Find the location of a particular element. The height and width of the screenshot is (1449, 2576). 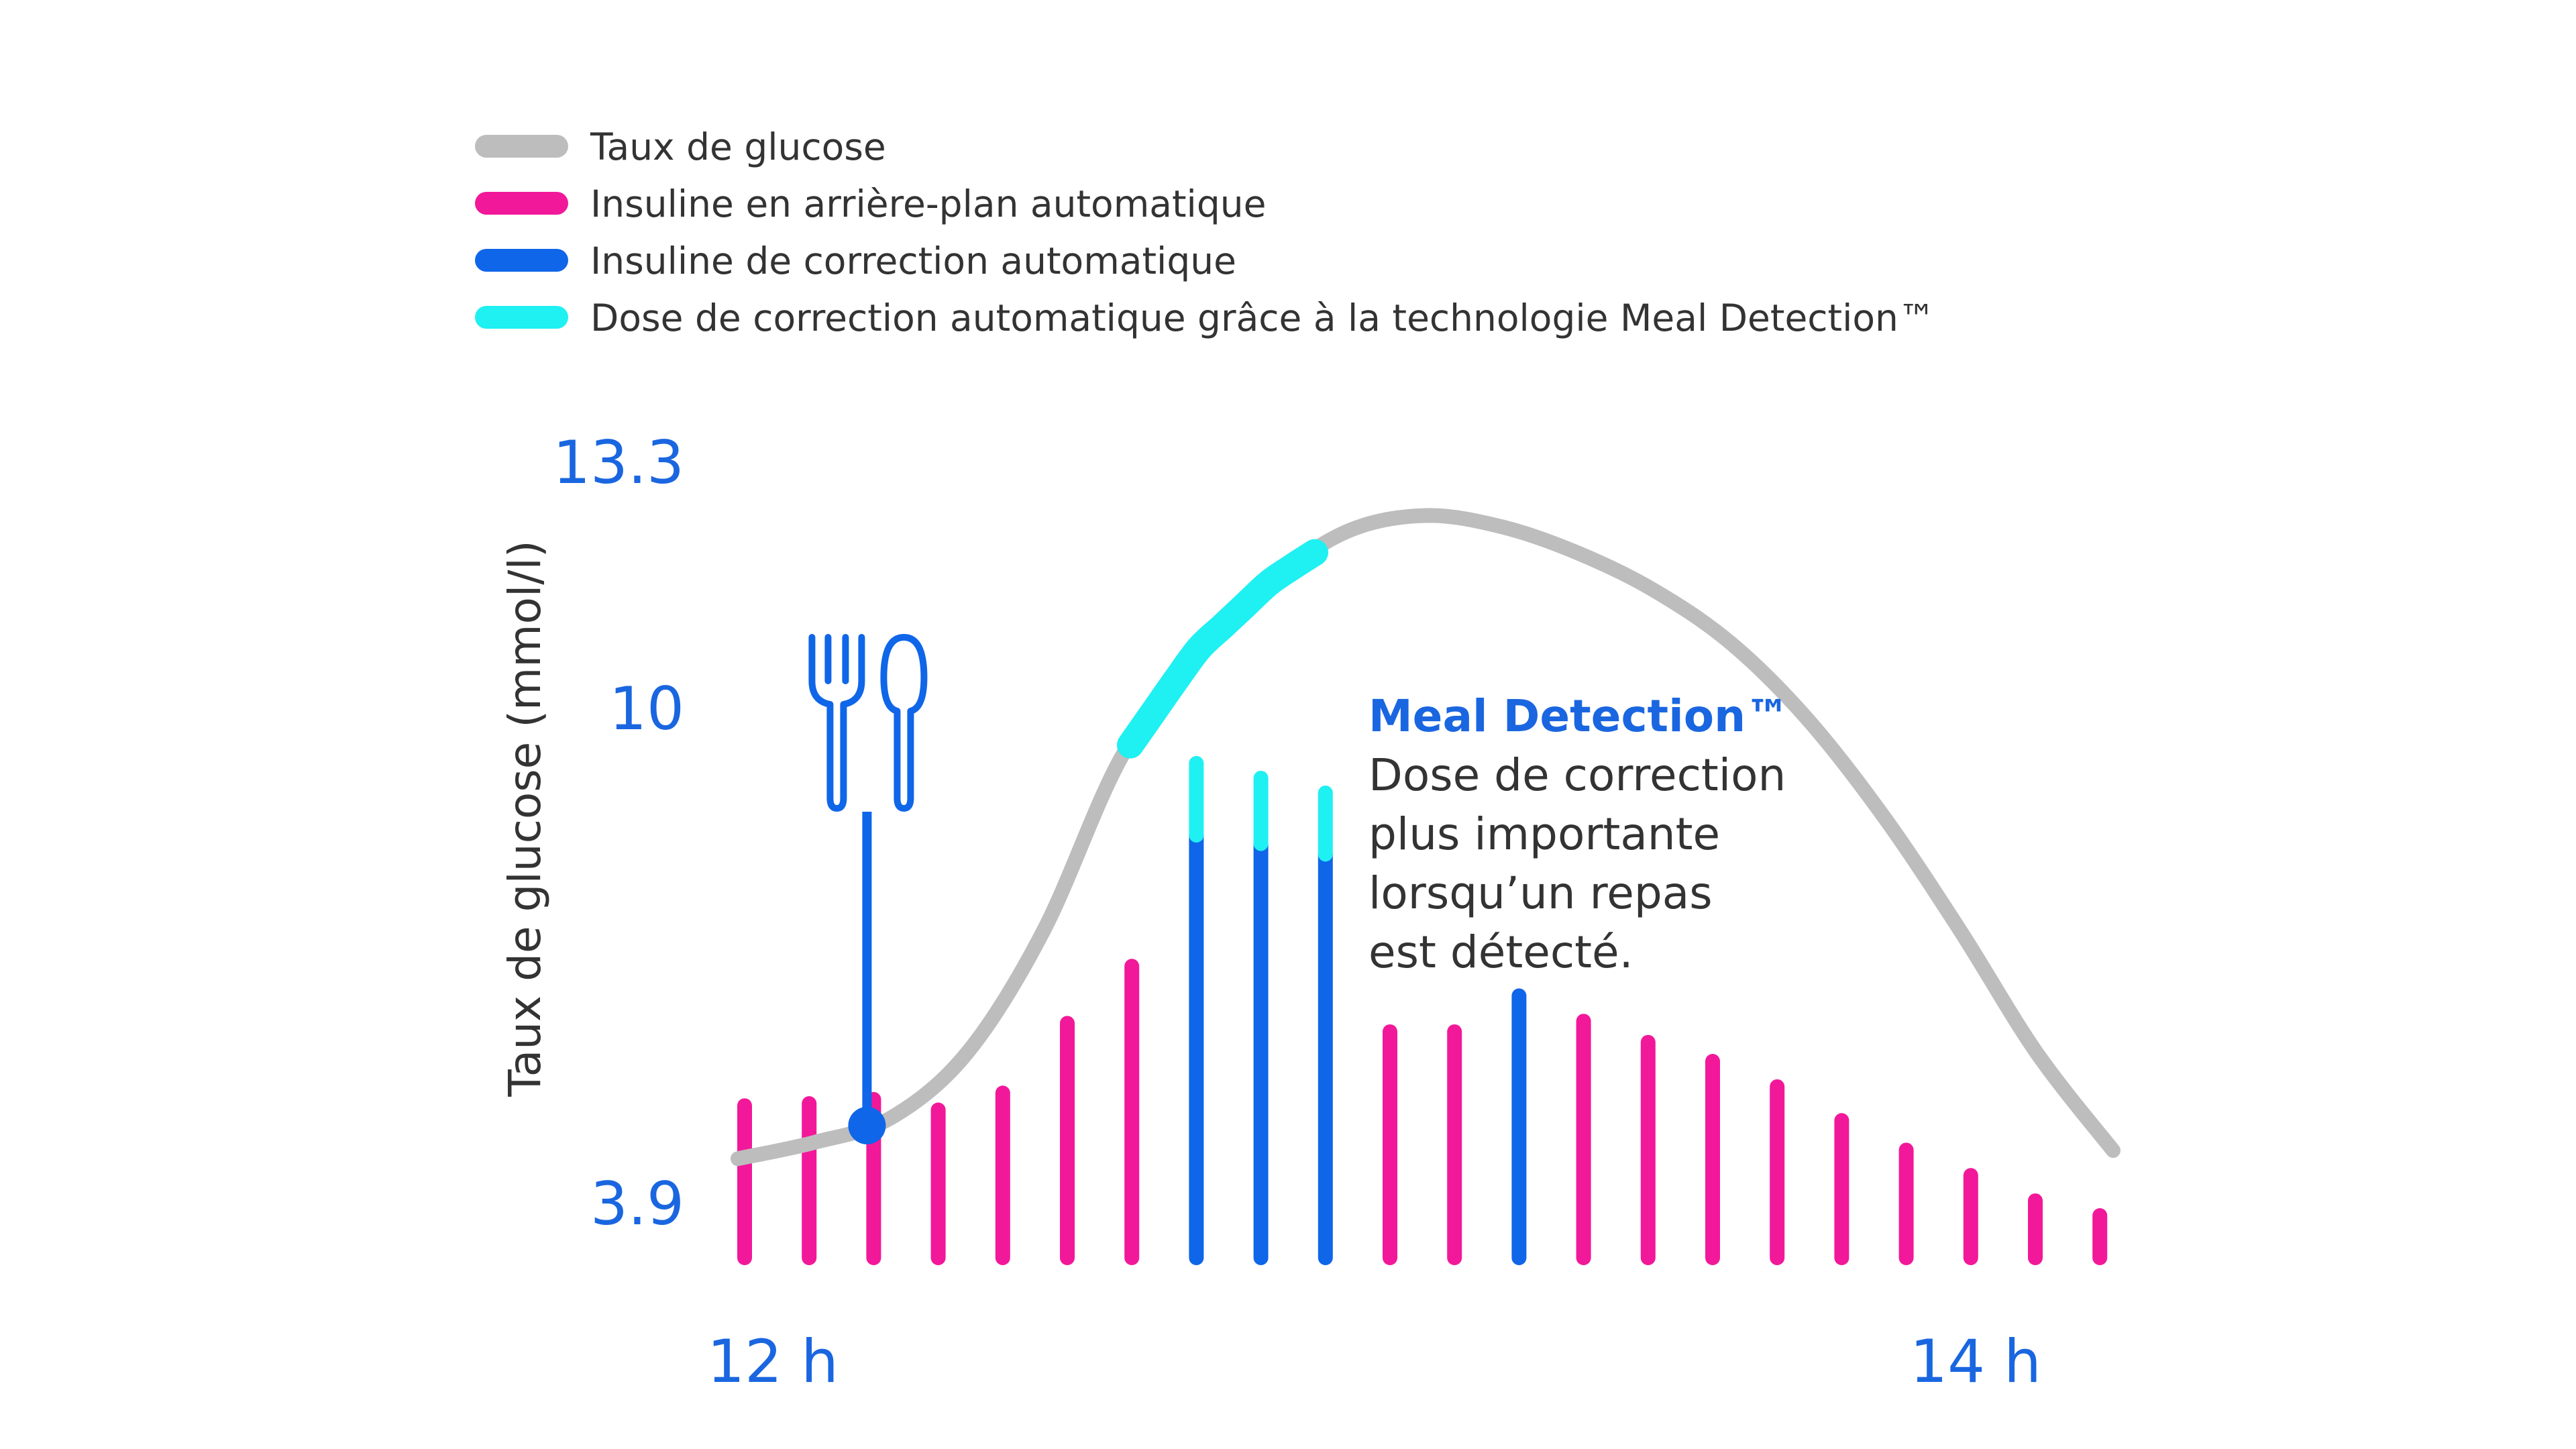

legend-label-basal: Insuline en arrière-plan automatique is located at coordinates (928, 203).